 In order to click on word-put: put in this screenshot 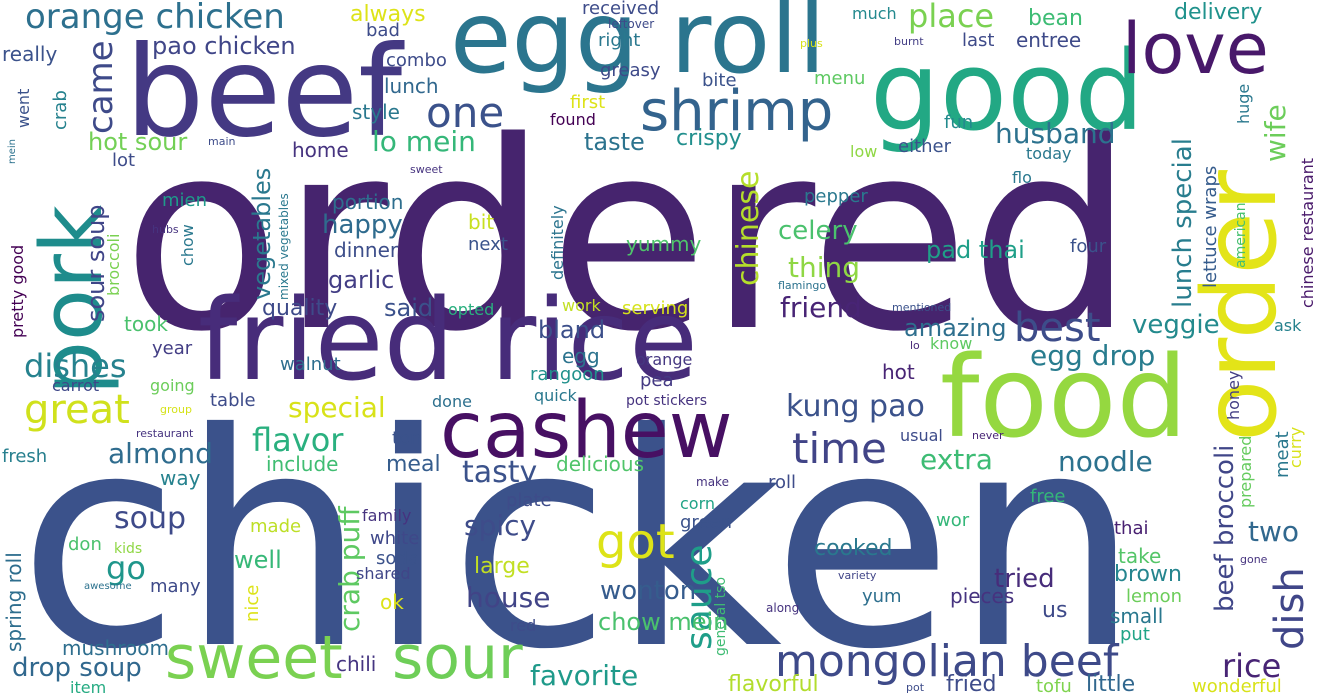, I will do `click(1135, 634)`.